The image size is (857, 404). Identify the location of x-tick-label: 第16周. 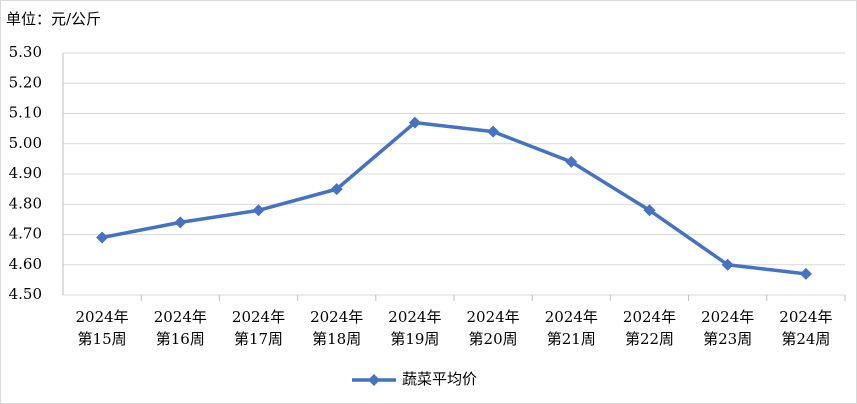
(180, 339).